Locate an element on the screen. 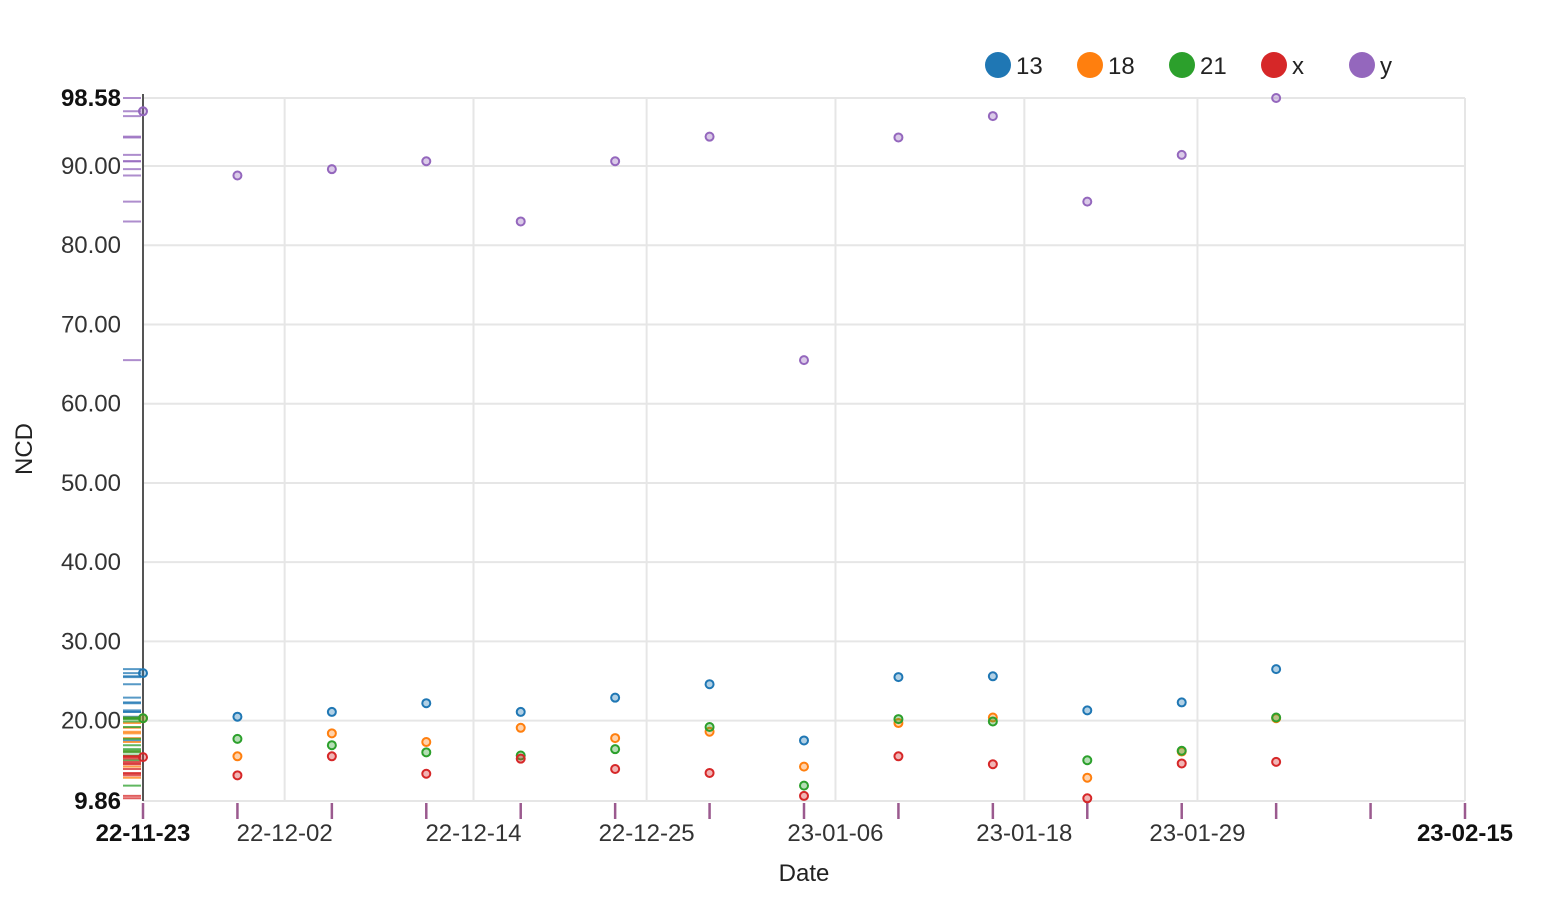  x-axis-title: Date is located at coordinates (804, 873).